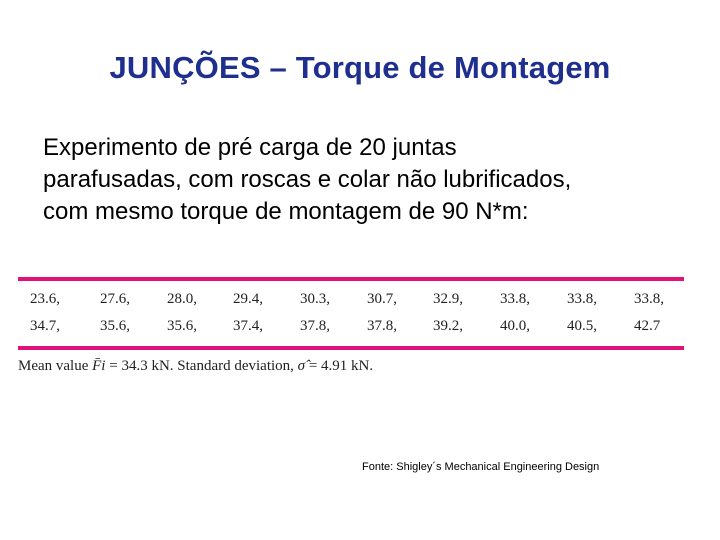 The image size is (720, 540). Describe the element at coordinates (515, 326) in the screenshot. I see `table-cell: 40.0,` at that location.